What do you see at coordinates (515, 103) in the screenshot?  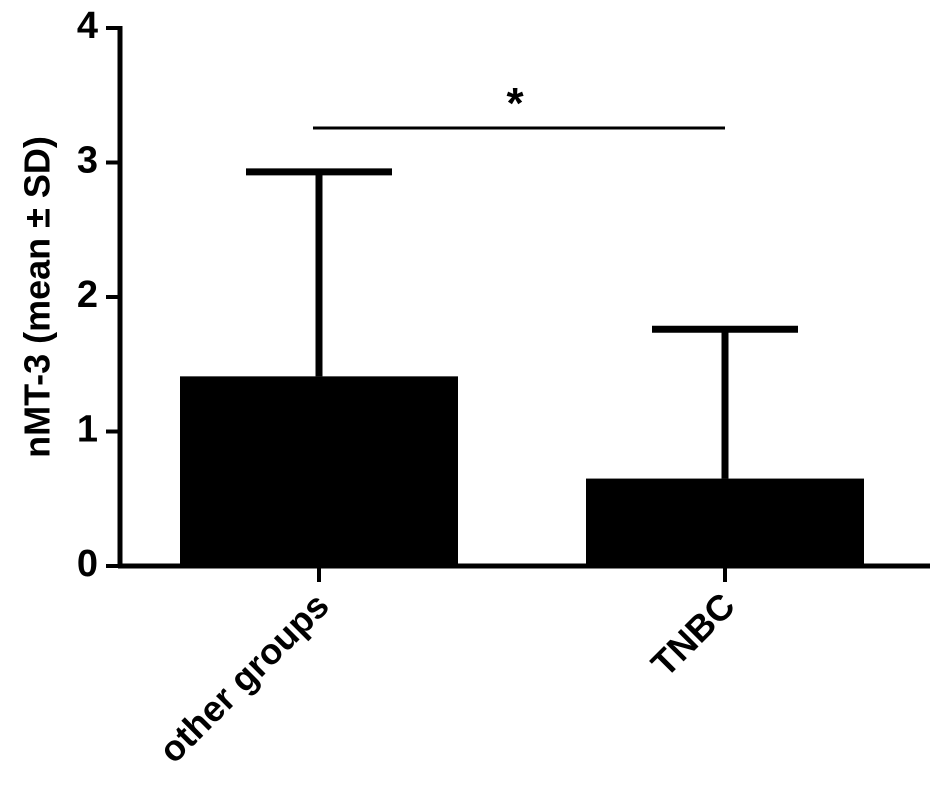 I see `significance-label: *` at bounding box center [515, 103].